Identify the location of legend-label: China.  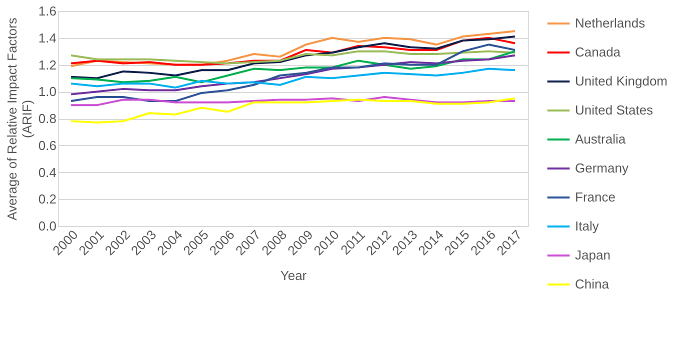
(592, 284).